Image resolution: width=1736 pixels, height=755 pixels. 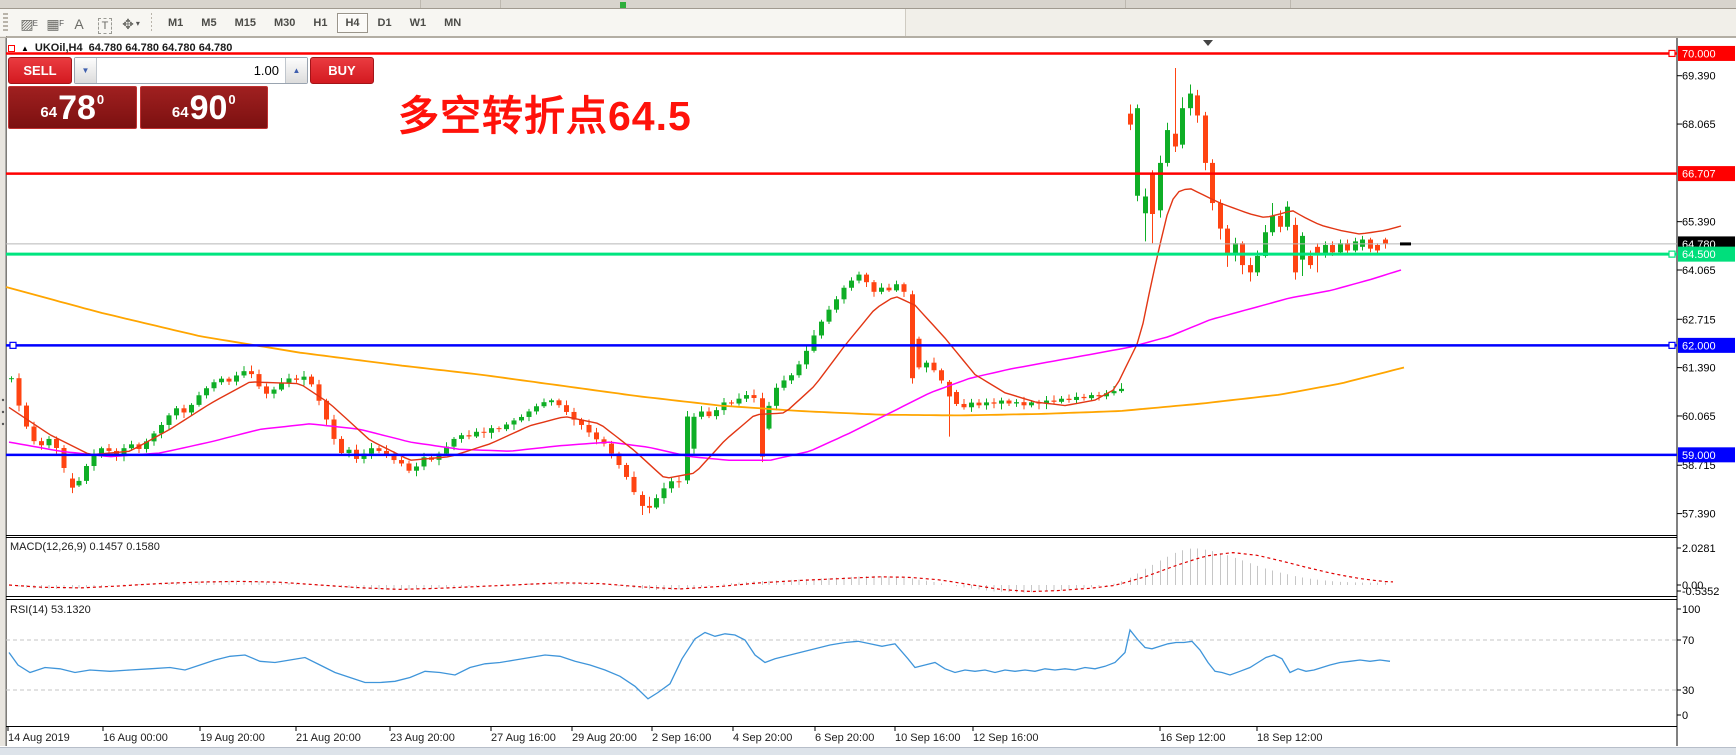 I want to click on macd-signal-line, so click(x=701, y=572).